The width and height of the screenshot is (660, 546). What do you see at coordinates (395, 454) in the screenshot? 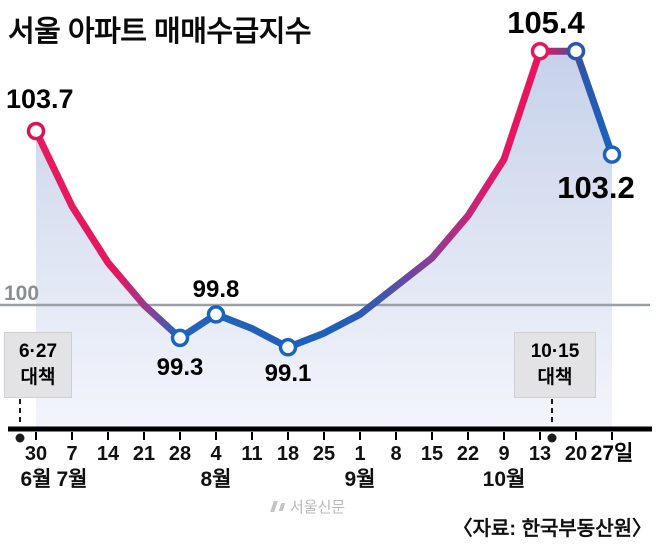
I see `x-tick-label: 8` at bounding box center [395, 454].